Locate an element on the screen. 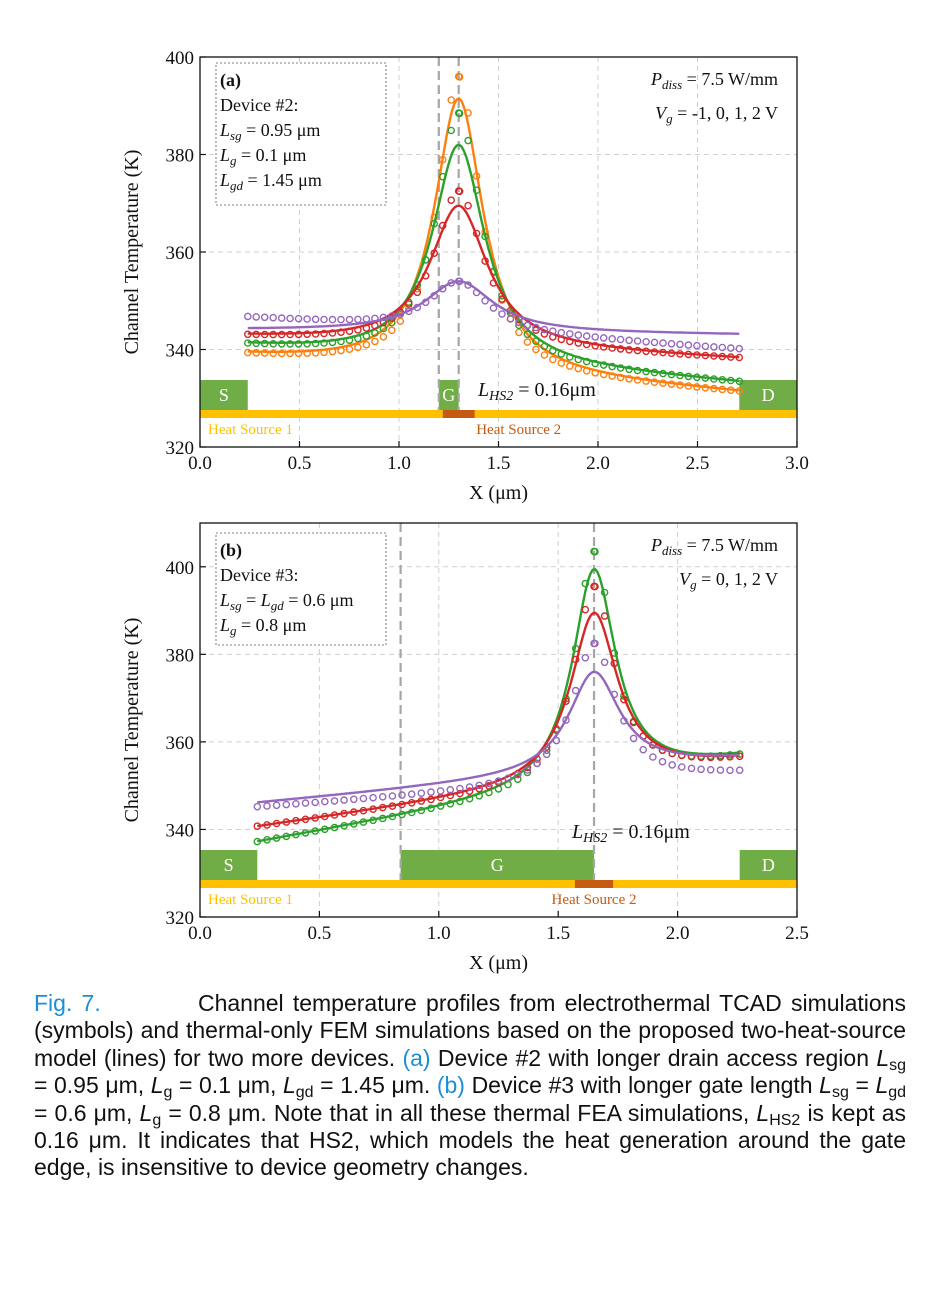  pdiss-annotation-sym: P is located at coordinates (656, 79).